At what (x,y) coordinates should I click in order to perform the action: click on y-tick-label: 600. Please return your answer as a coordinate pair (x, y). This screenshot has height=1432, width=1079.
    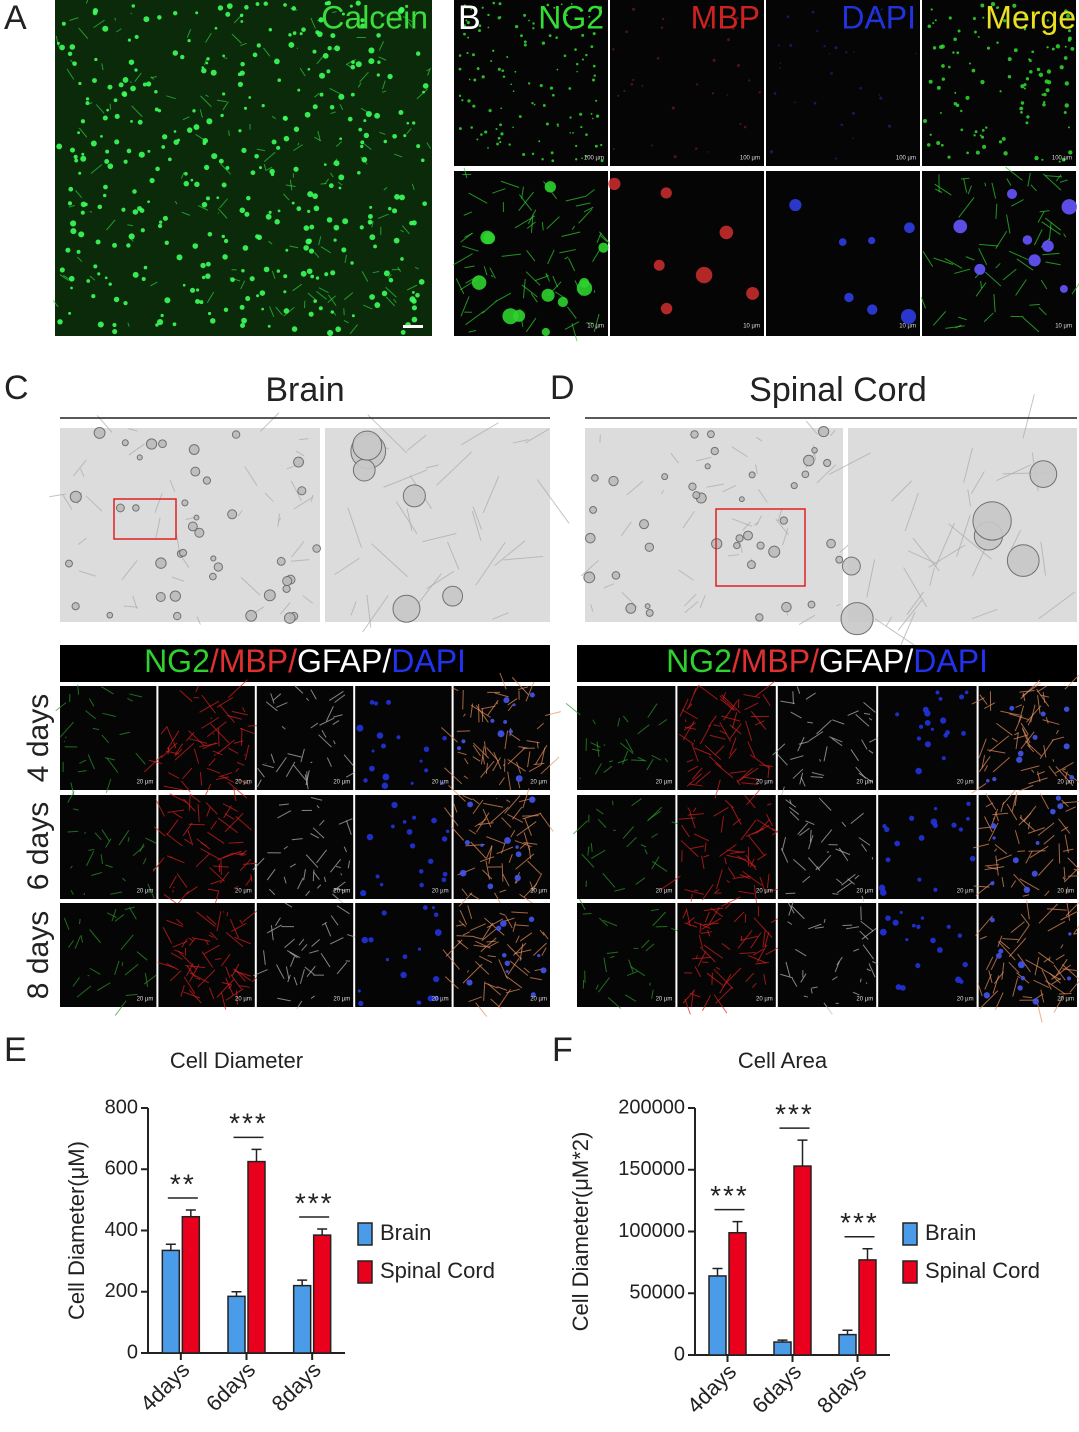
    Looking at the image, I should click on (121, 1169).